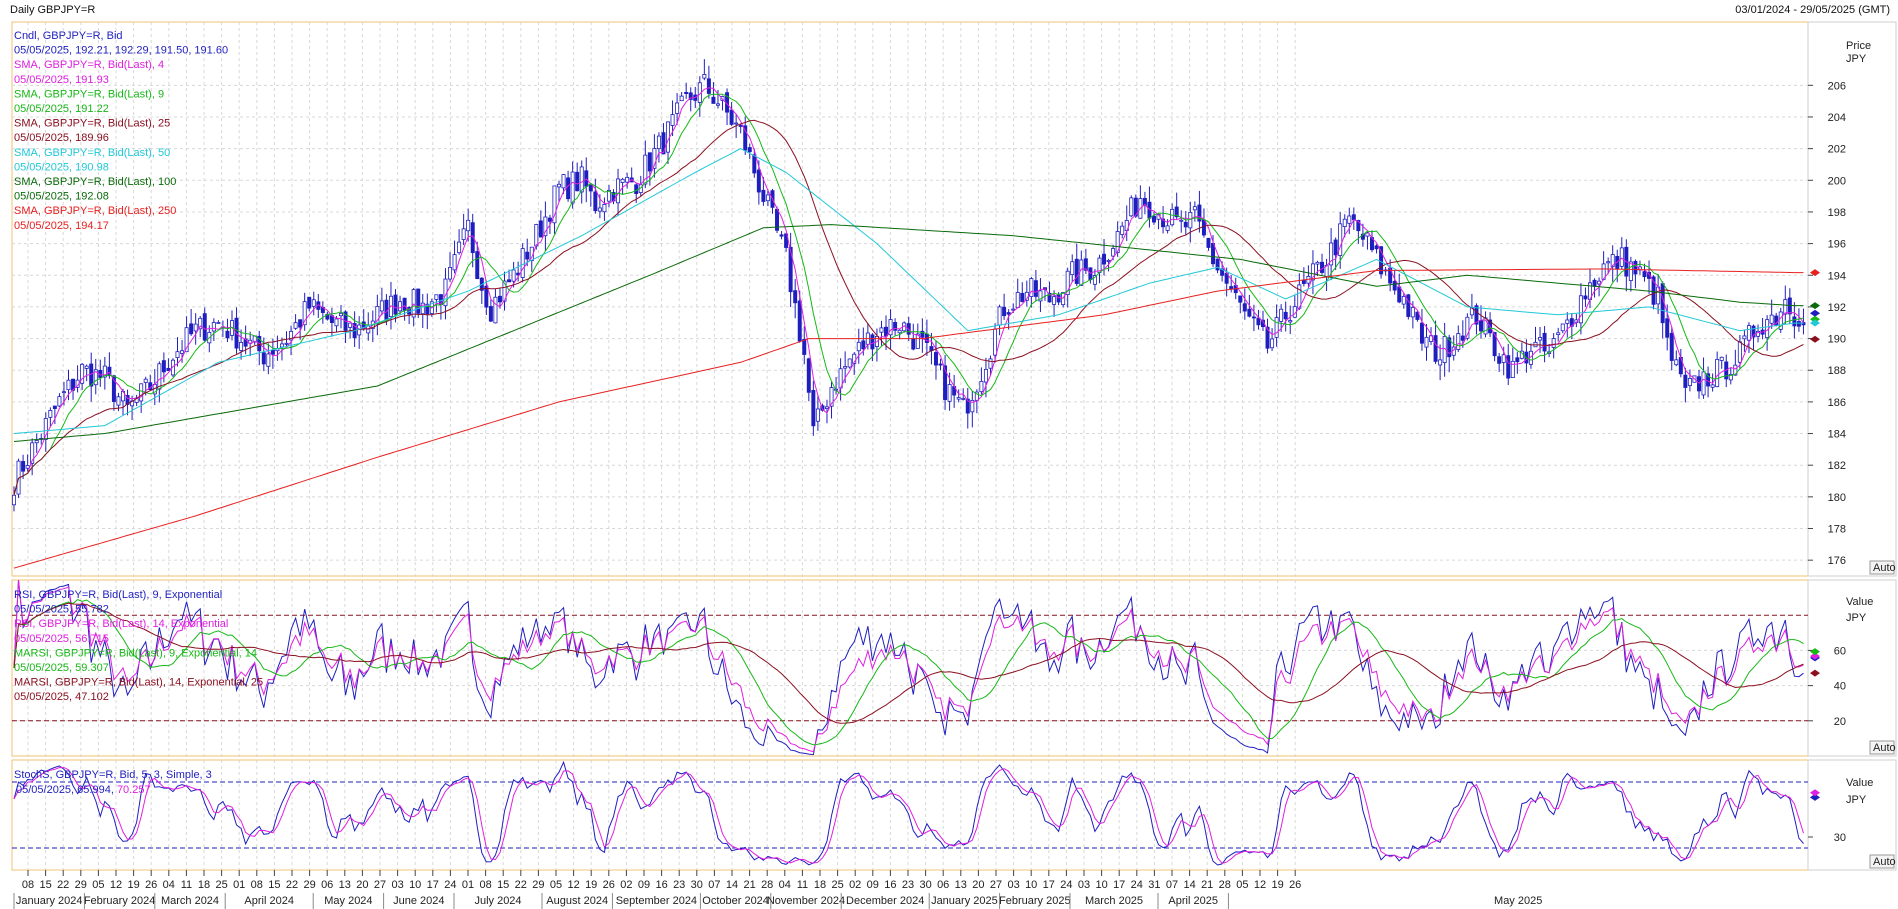  Describe the element at coordinates (1101, 885) in the screenshot. I see `x-day-label: 10` at that location.